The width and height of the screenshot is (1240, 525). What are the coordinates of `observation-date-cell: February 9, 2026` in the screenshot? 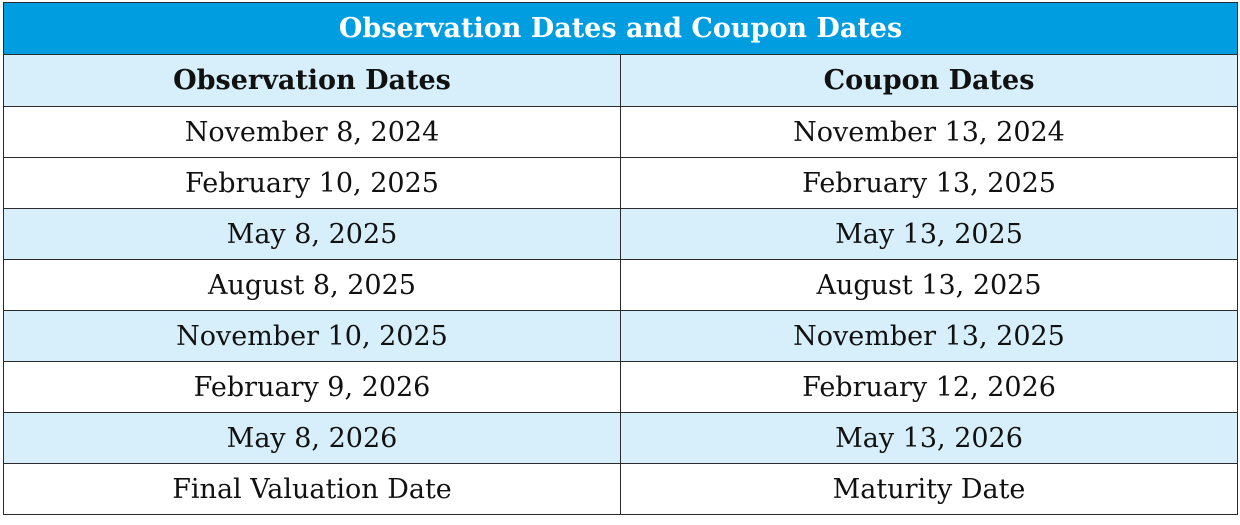 It's located at (312, 387).